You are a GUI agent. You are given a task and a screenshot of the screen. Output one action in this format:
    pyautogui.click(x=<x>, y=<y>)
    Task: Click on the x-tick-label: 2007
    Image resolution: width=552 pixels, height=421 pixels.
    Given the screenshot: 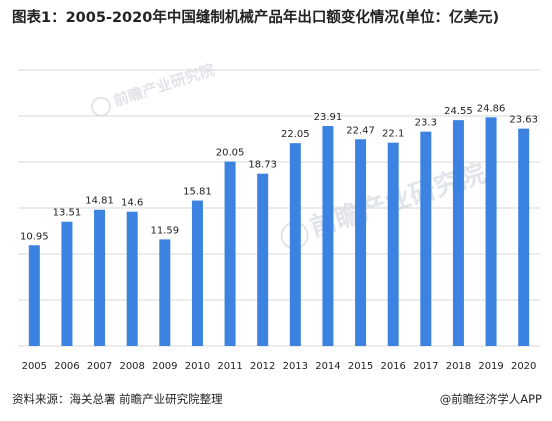 What is the action you would take?
    pyautogui.click(x=99, y=366)
    